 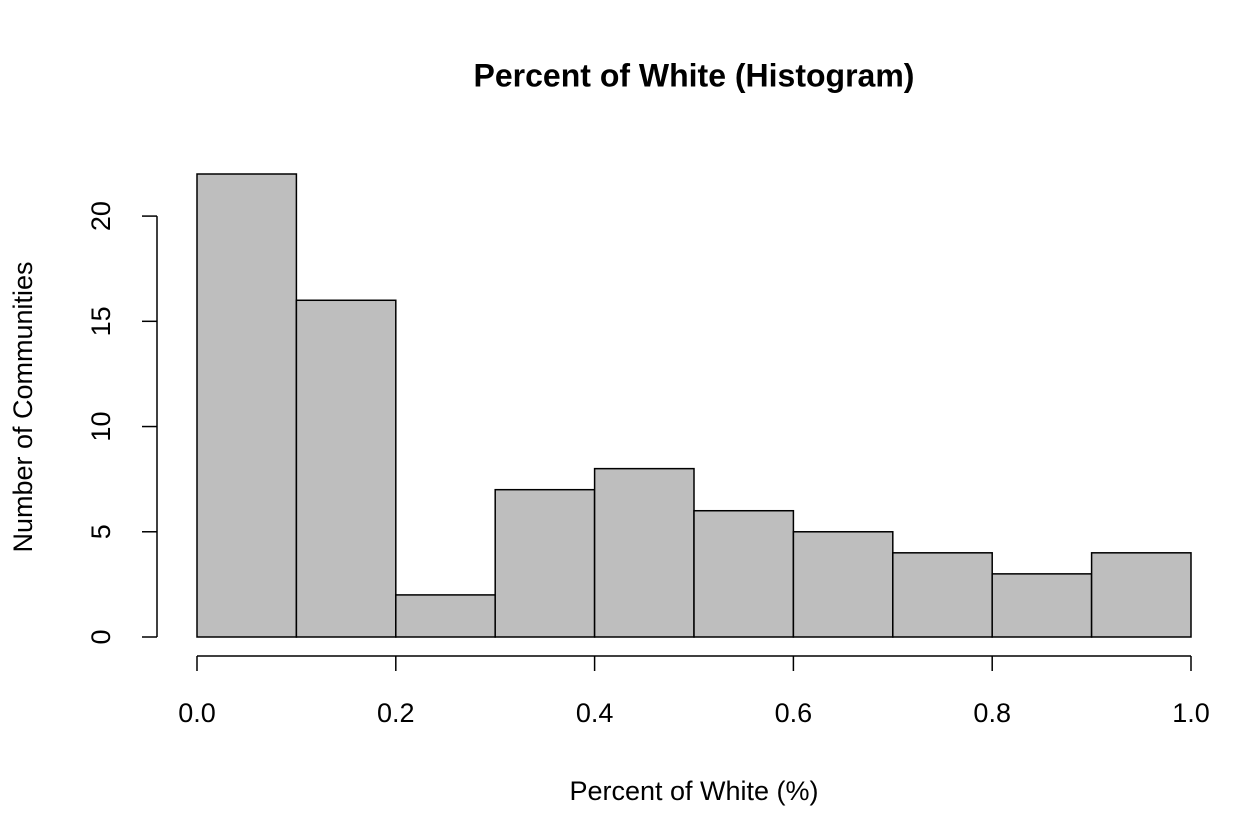 I want to click on x-axis-label: Percent of White (%), so click(x=693, y=791).